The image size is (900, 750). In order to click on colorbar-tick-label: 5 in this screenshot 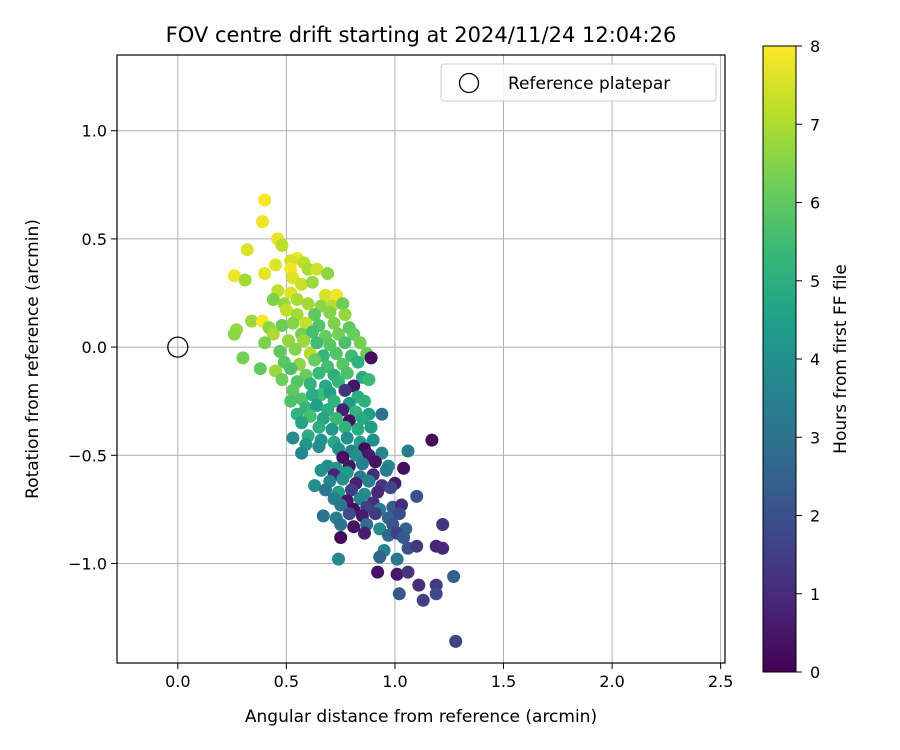, I will do `click(815, 281)`.